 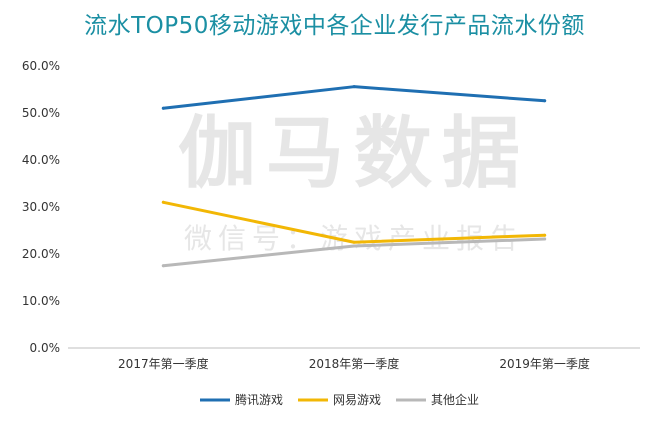 What do you see at coordinates (41, 160) in the screenshot?
I see `y-tick-label: 40.0%` at bounding box center [41, 160].